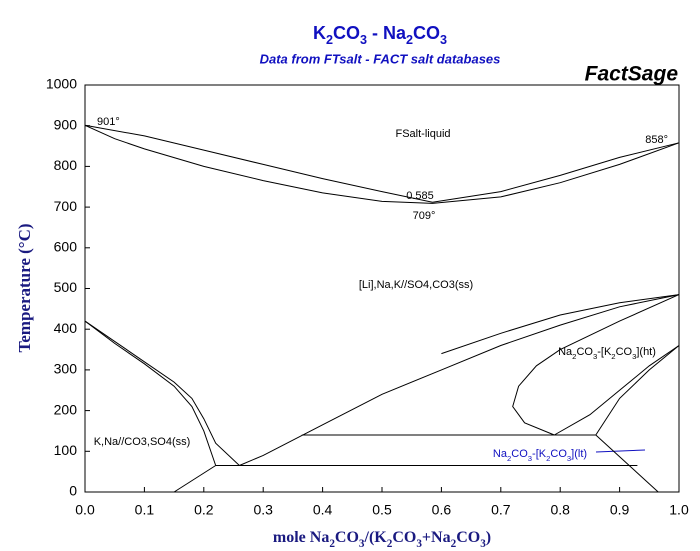  Describe the element at coordinates (61, 84) in the screenshot. I see `y-tick-label: 1000` at that location.